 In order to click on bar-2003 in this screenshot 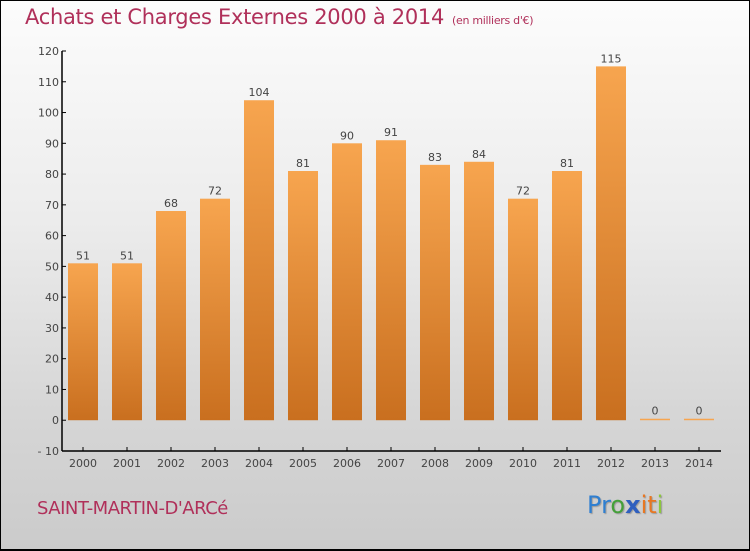, I will do `click(215, 309)`.